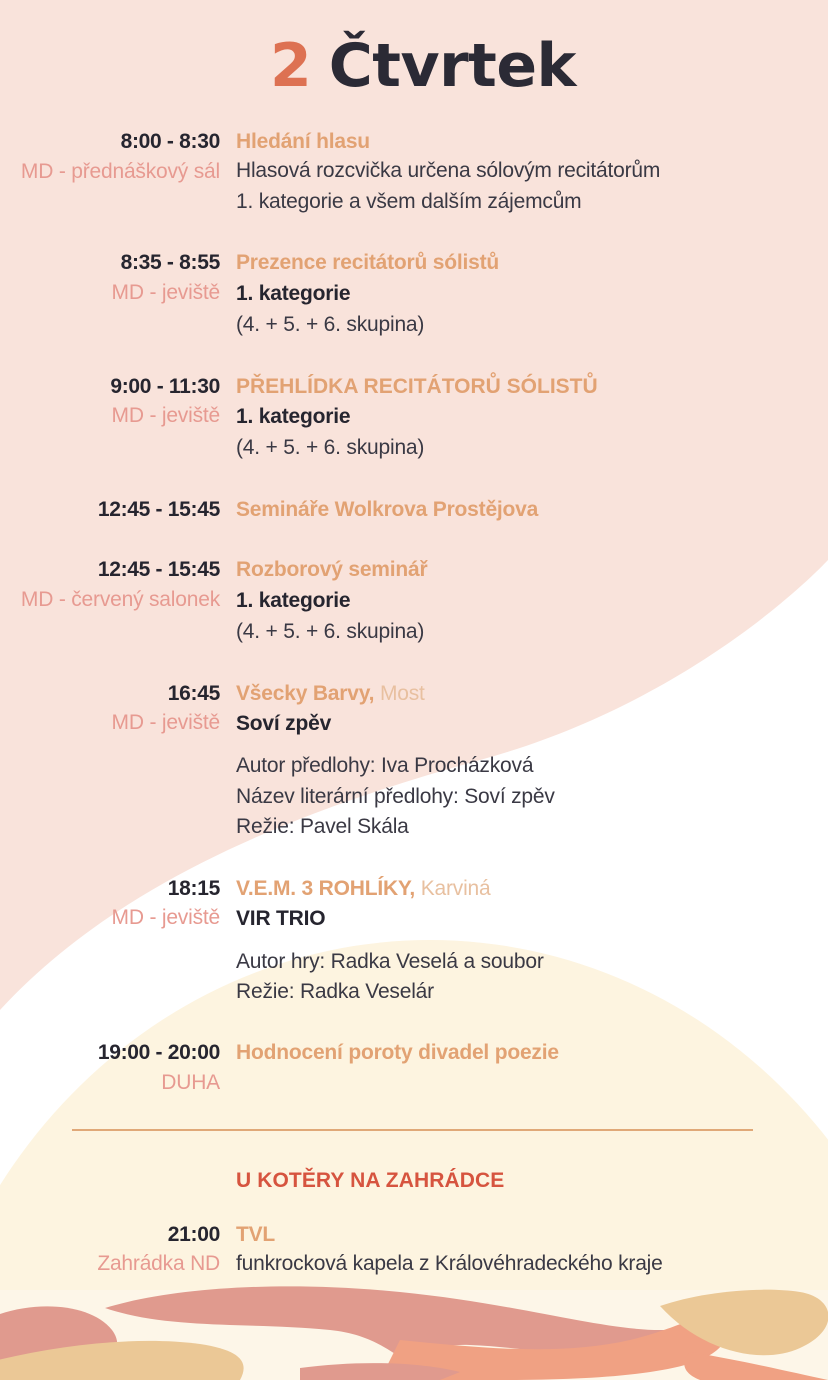 Image resolution: width=828 pixels, height=1380 pixels. Describe the element at coordinates (127, 157) in the screenshot. I see `event-time-place: 8:00 - 8:30 MD - přednáškový sál` at that location.